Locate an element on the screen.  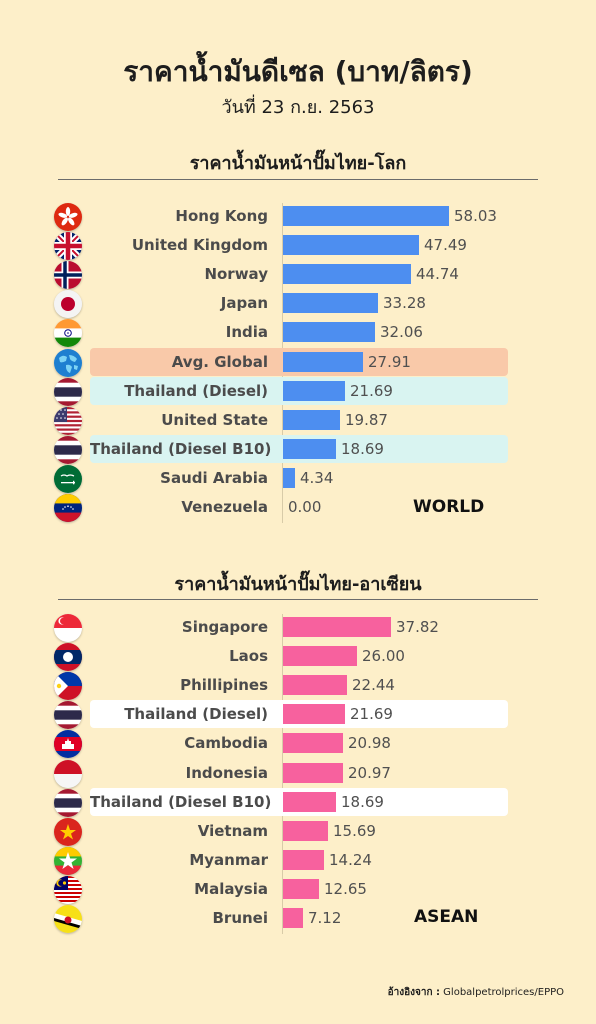
united-kingdom-flag-icon is located at coordinates (68, 246).